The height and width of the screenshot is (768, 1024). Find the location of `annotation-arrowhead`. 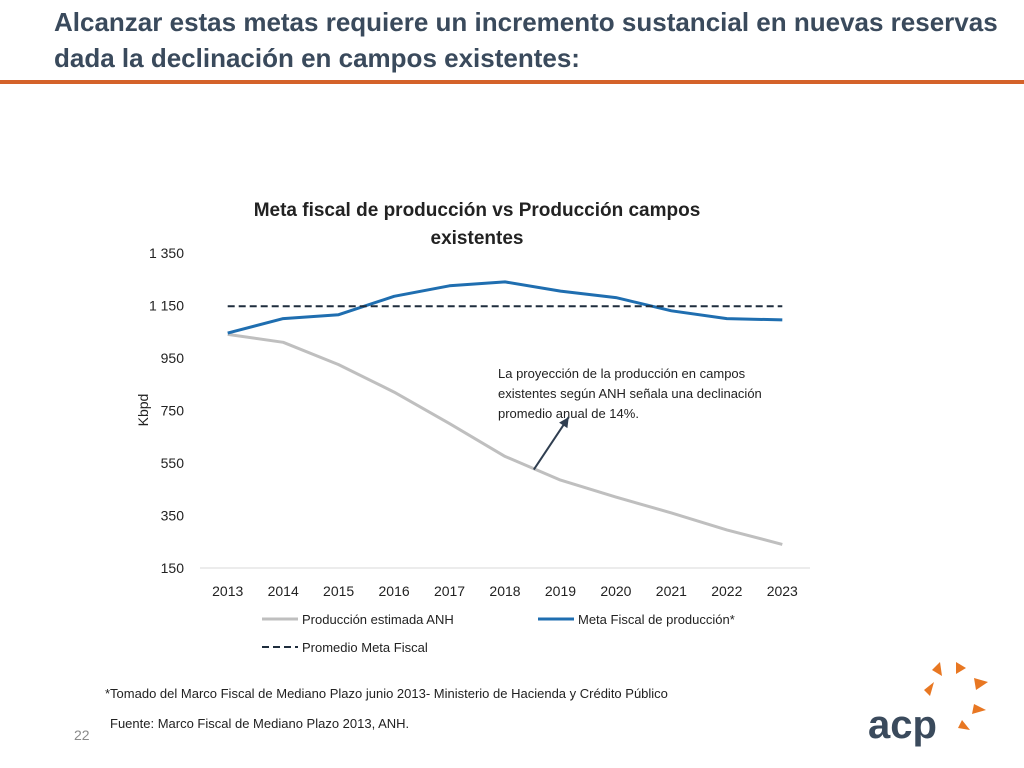

annotation-arrowhead is located at coordinates (564, 423).